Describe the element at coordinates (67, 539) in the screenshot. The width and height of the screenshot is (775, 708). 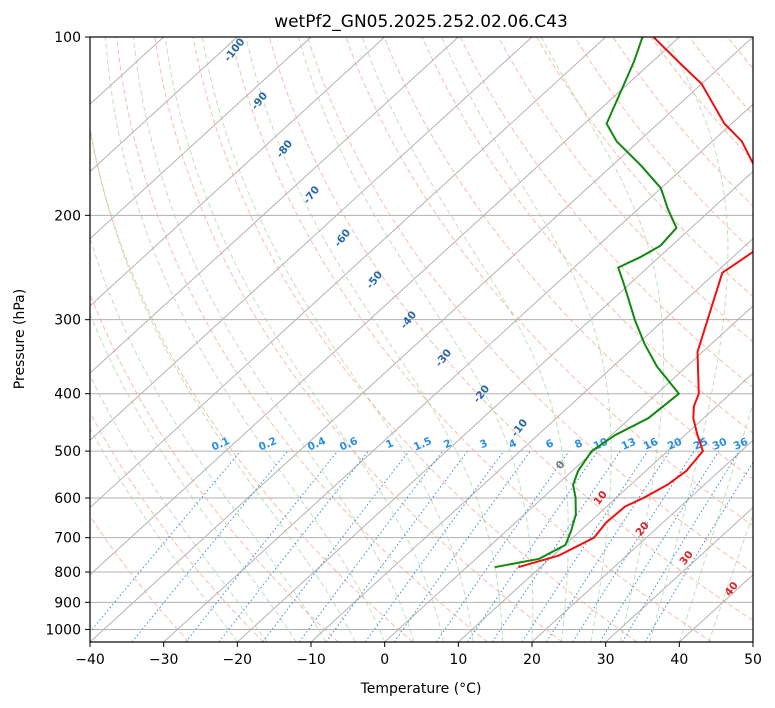
I see `y-tick-label: 700` at that location.